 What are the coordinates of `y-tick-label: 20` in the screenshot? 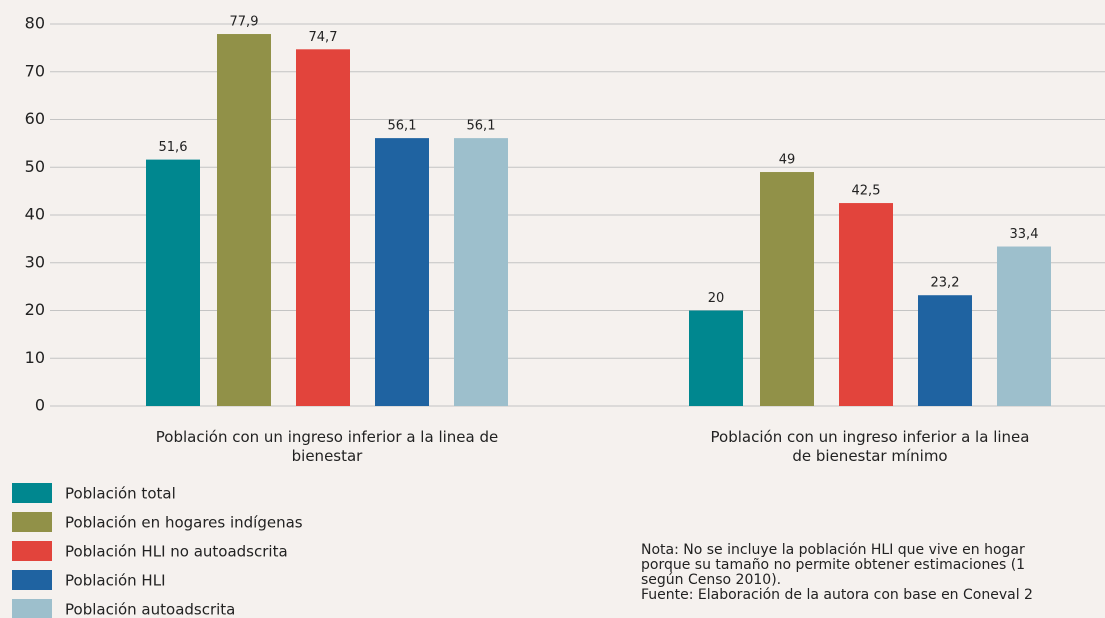 It's located at (35, 309).